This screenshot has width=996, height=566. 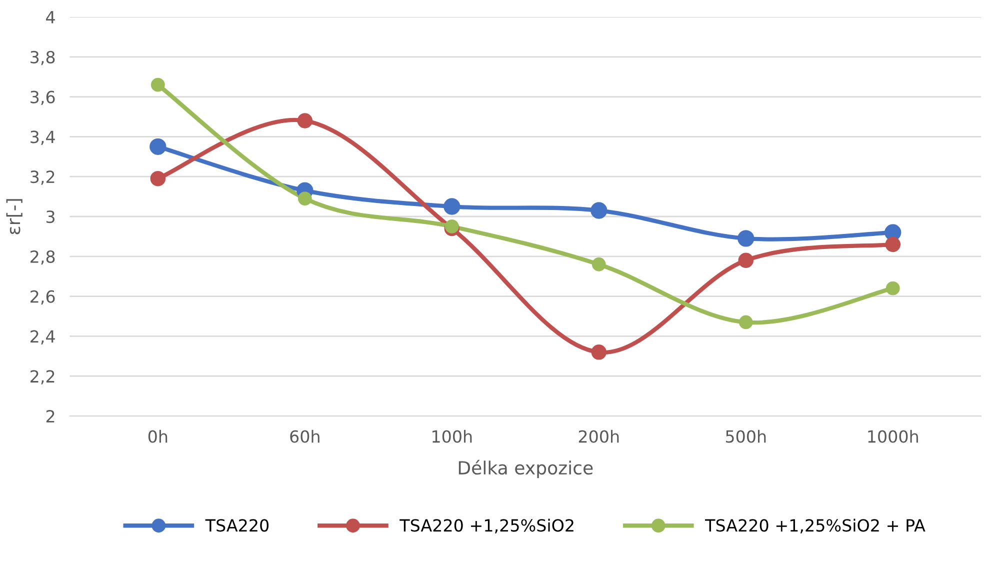 What do you see at coordinates (525, 469) in the screenshot?
I see `x-axis-title: Délka expozice` at bounding box center [525, 469].